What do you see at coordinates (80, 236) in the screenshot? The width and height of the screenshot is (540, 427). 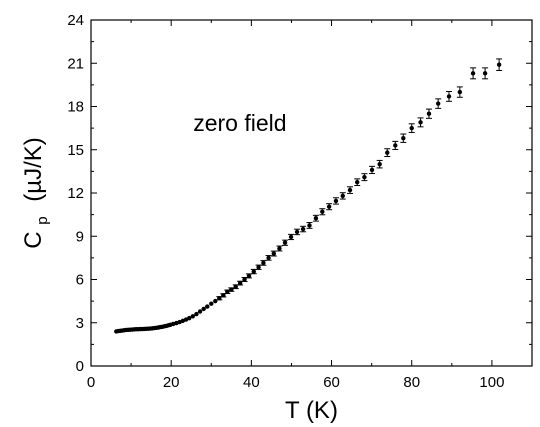 I see `y-tick-label: 9` at bounding box center [80, 236].